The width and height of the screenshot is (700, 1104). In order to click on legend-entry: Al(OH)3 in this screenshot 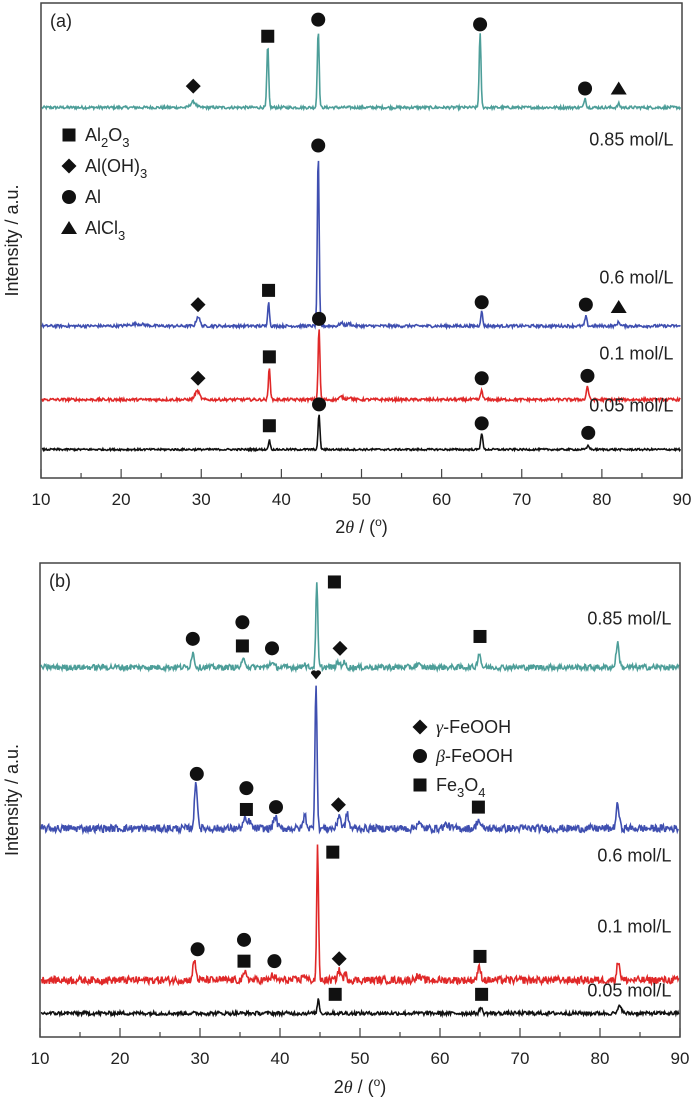, I will do `click(104, 168)`.